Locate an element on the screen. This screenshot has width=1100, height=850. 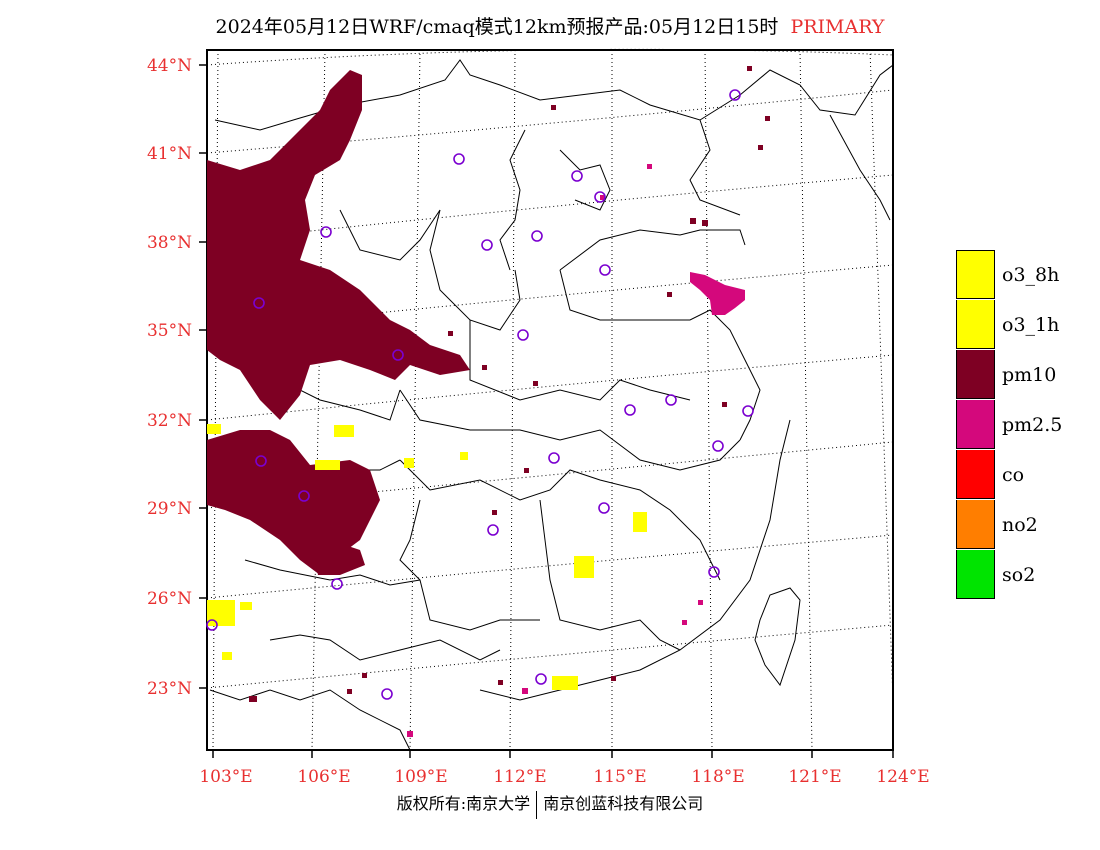
lat-label: 41°N is located at coordinates (169, 154).